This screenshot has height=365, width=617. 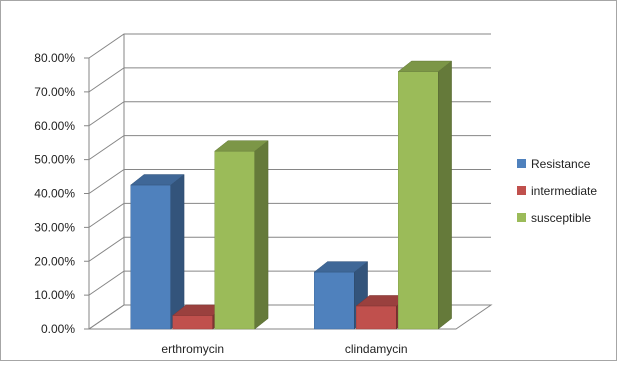 What do you see at coordinates (54, 261) in the screenshot?
I see `y-tick-label: 20.00%` at bounding box center [54, 261].